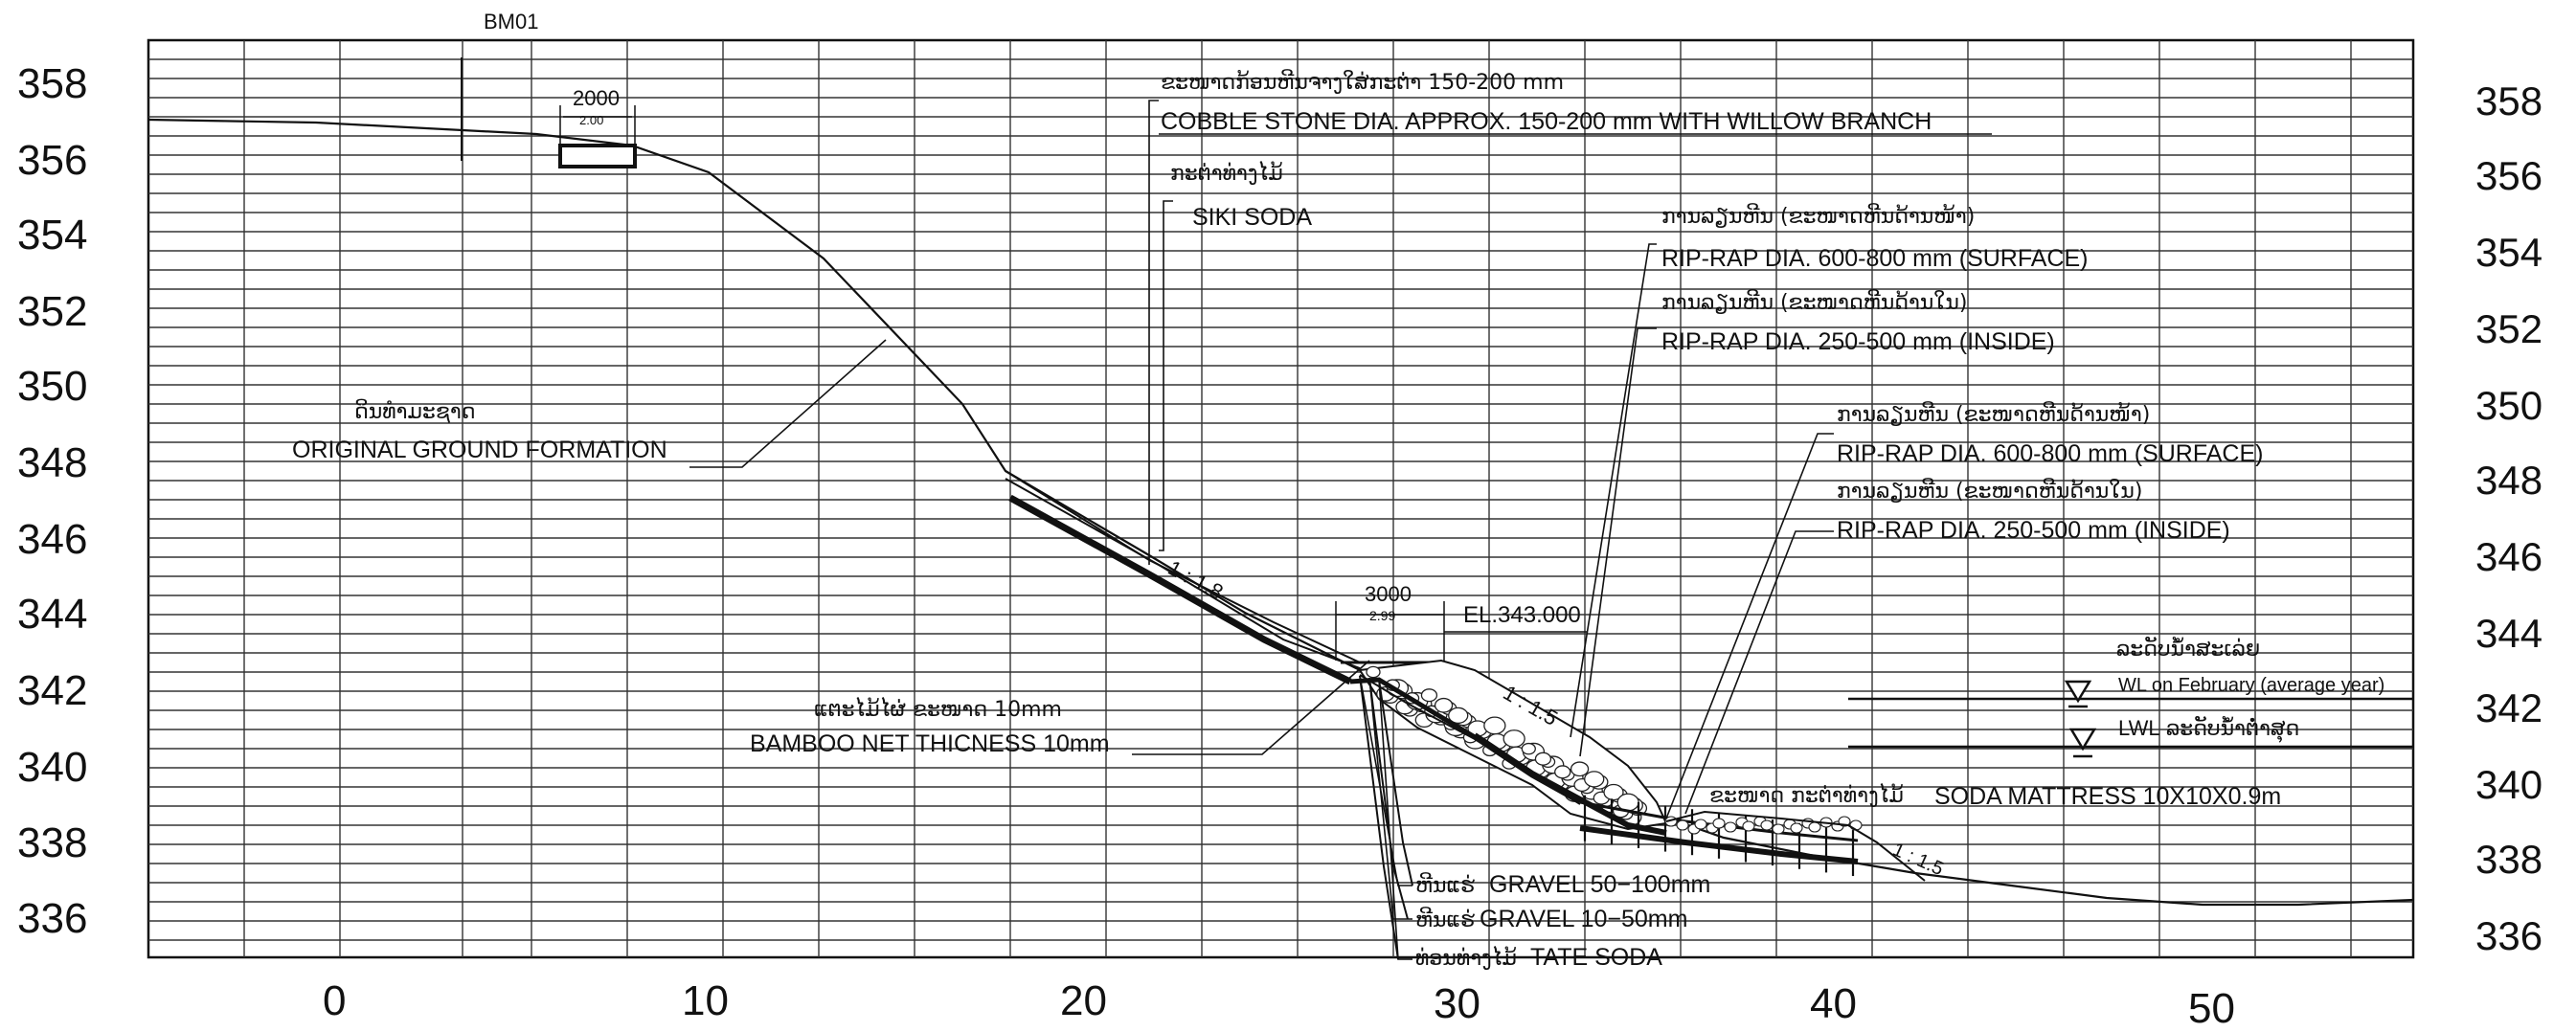  Describe the element at coordinates (1457, 1004) in the screenshot. I see `x-tick-label: 30` at that location.